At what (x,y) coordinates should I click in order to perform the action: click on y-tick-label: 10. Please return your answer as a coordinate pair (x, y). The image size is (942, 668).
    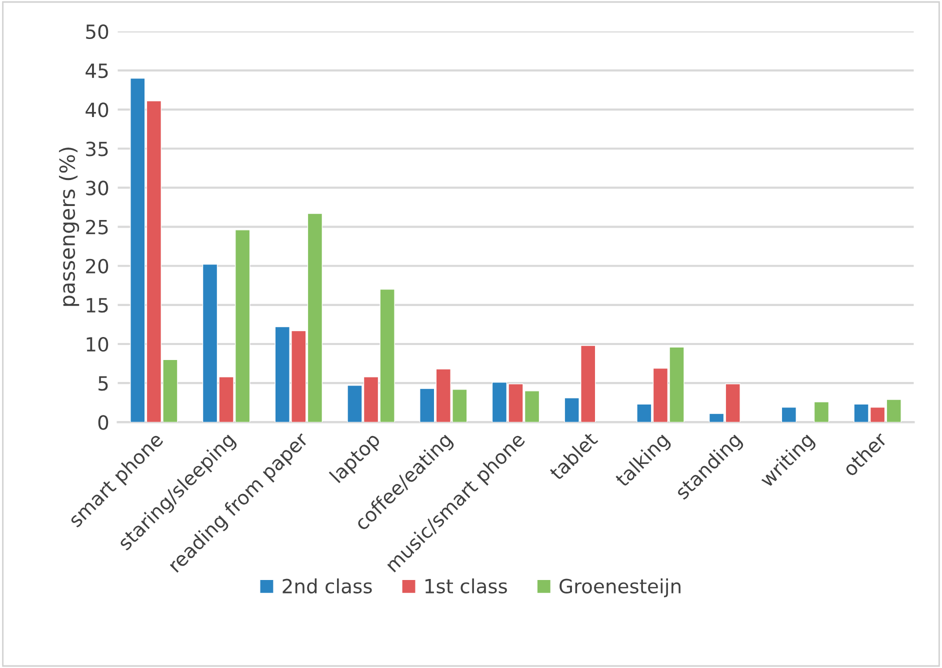
    Looking at the image, I should click on (97, 344).